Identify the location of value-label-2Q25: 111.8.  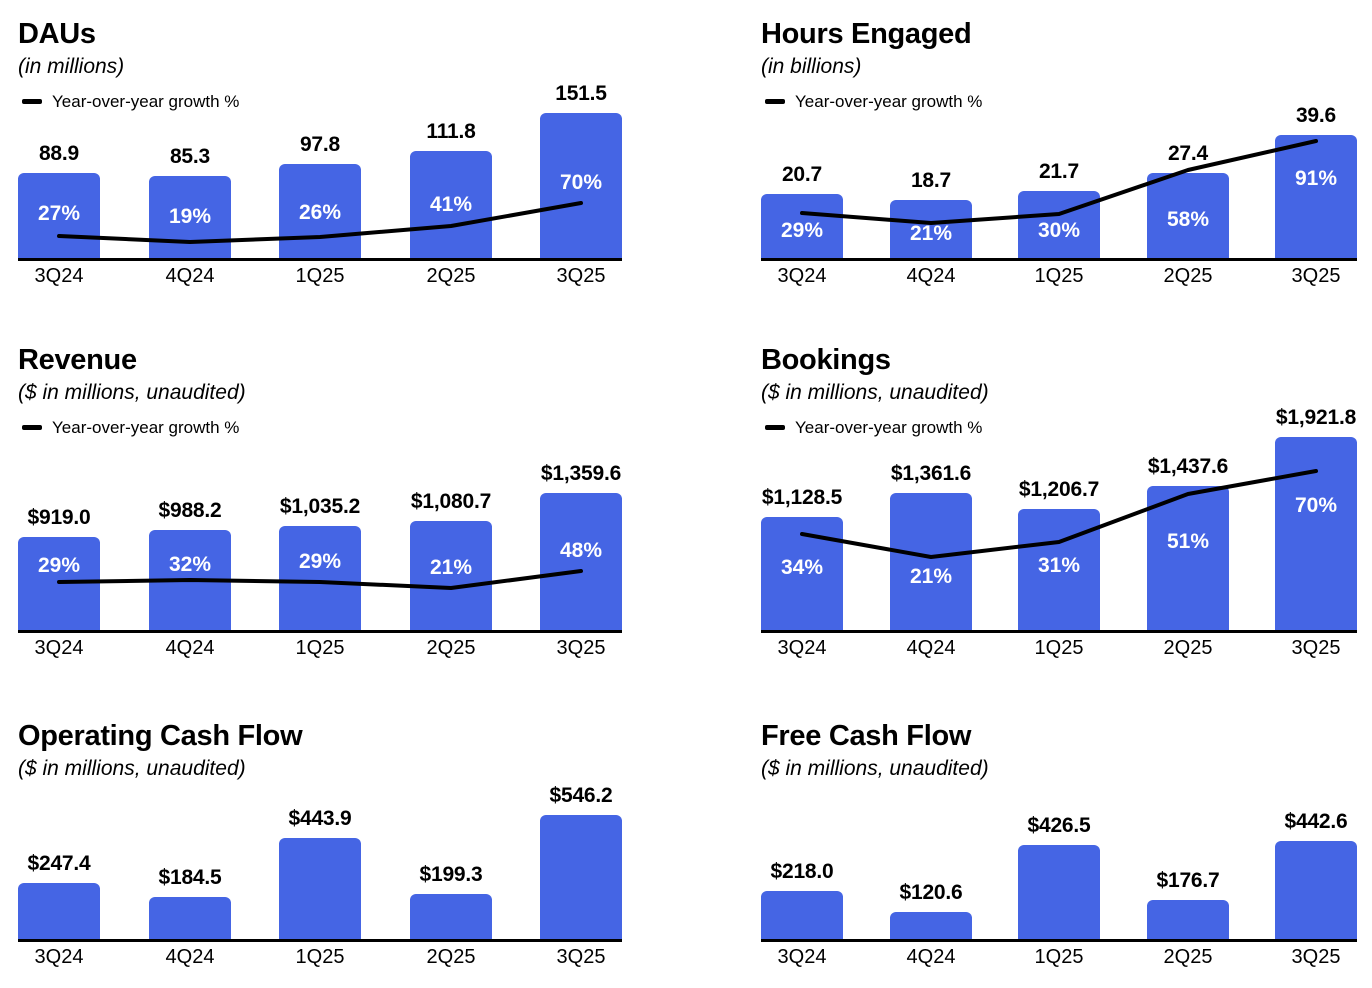
(451, 131).